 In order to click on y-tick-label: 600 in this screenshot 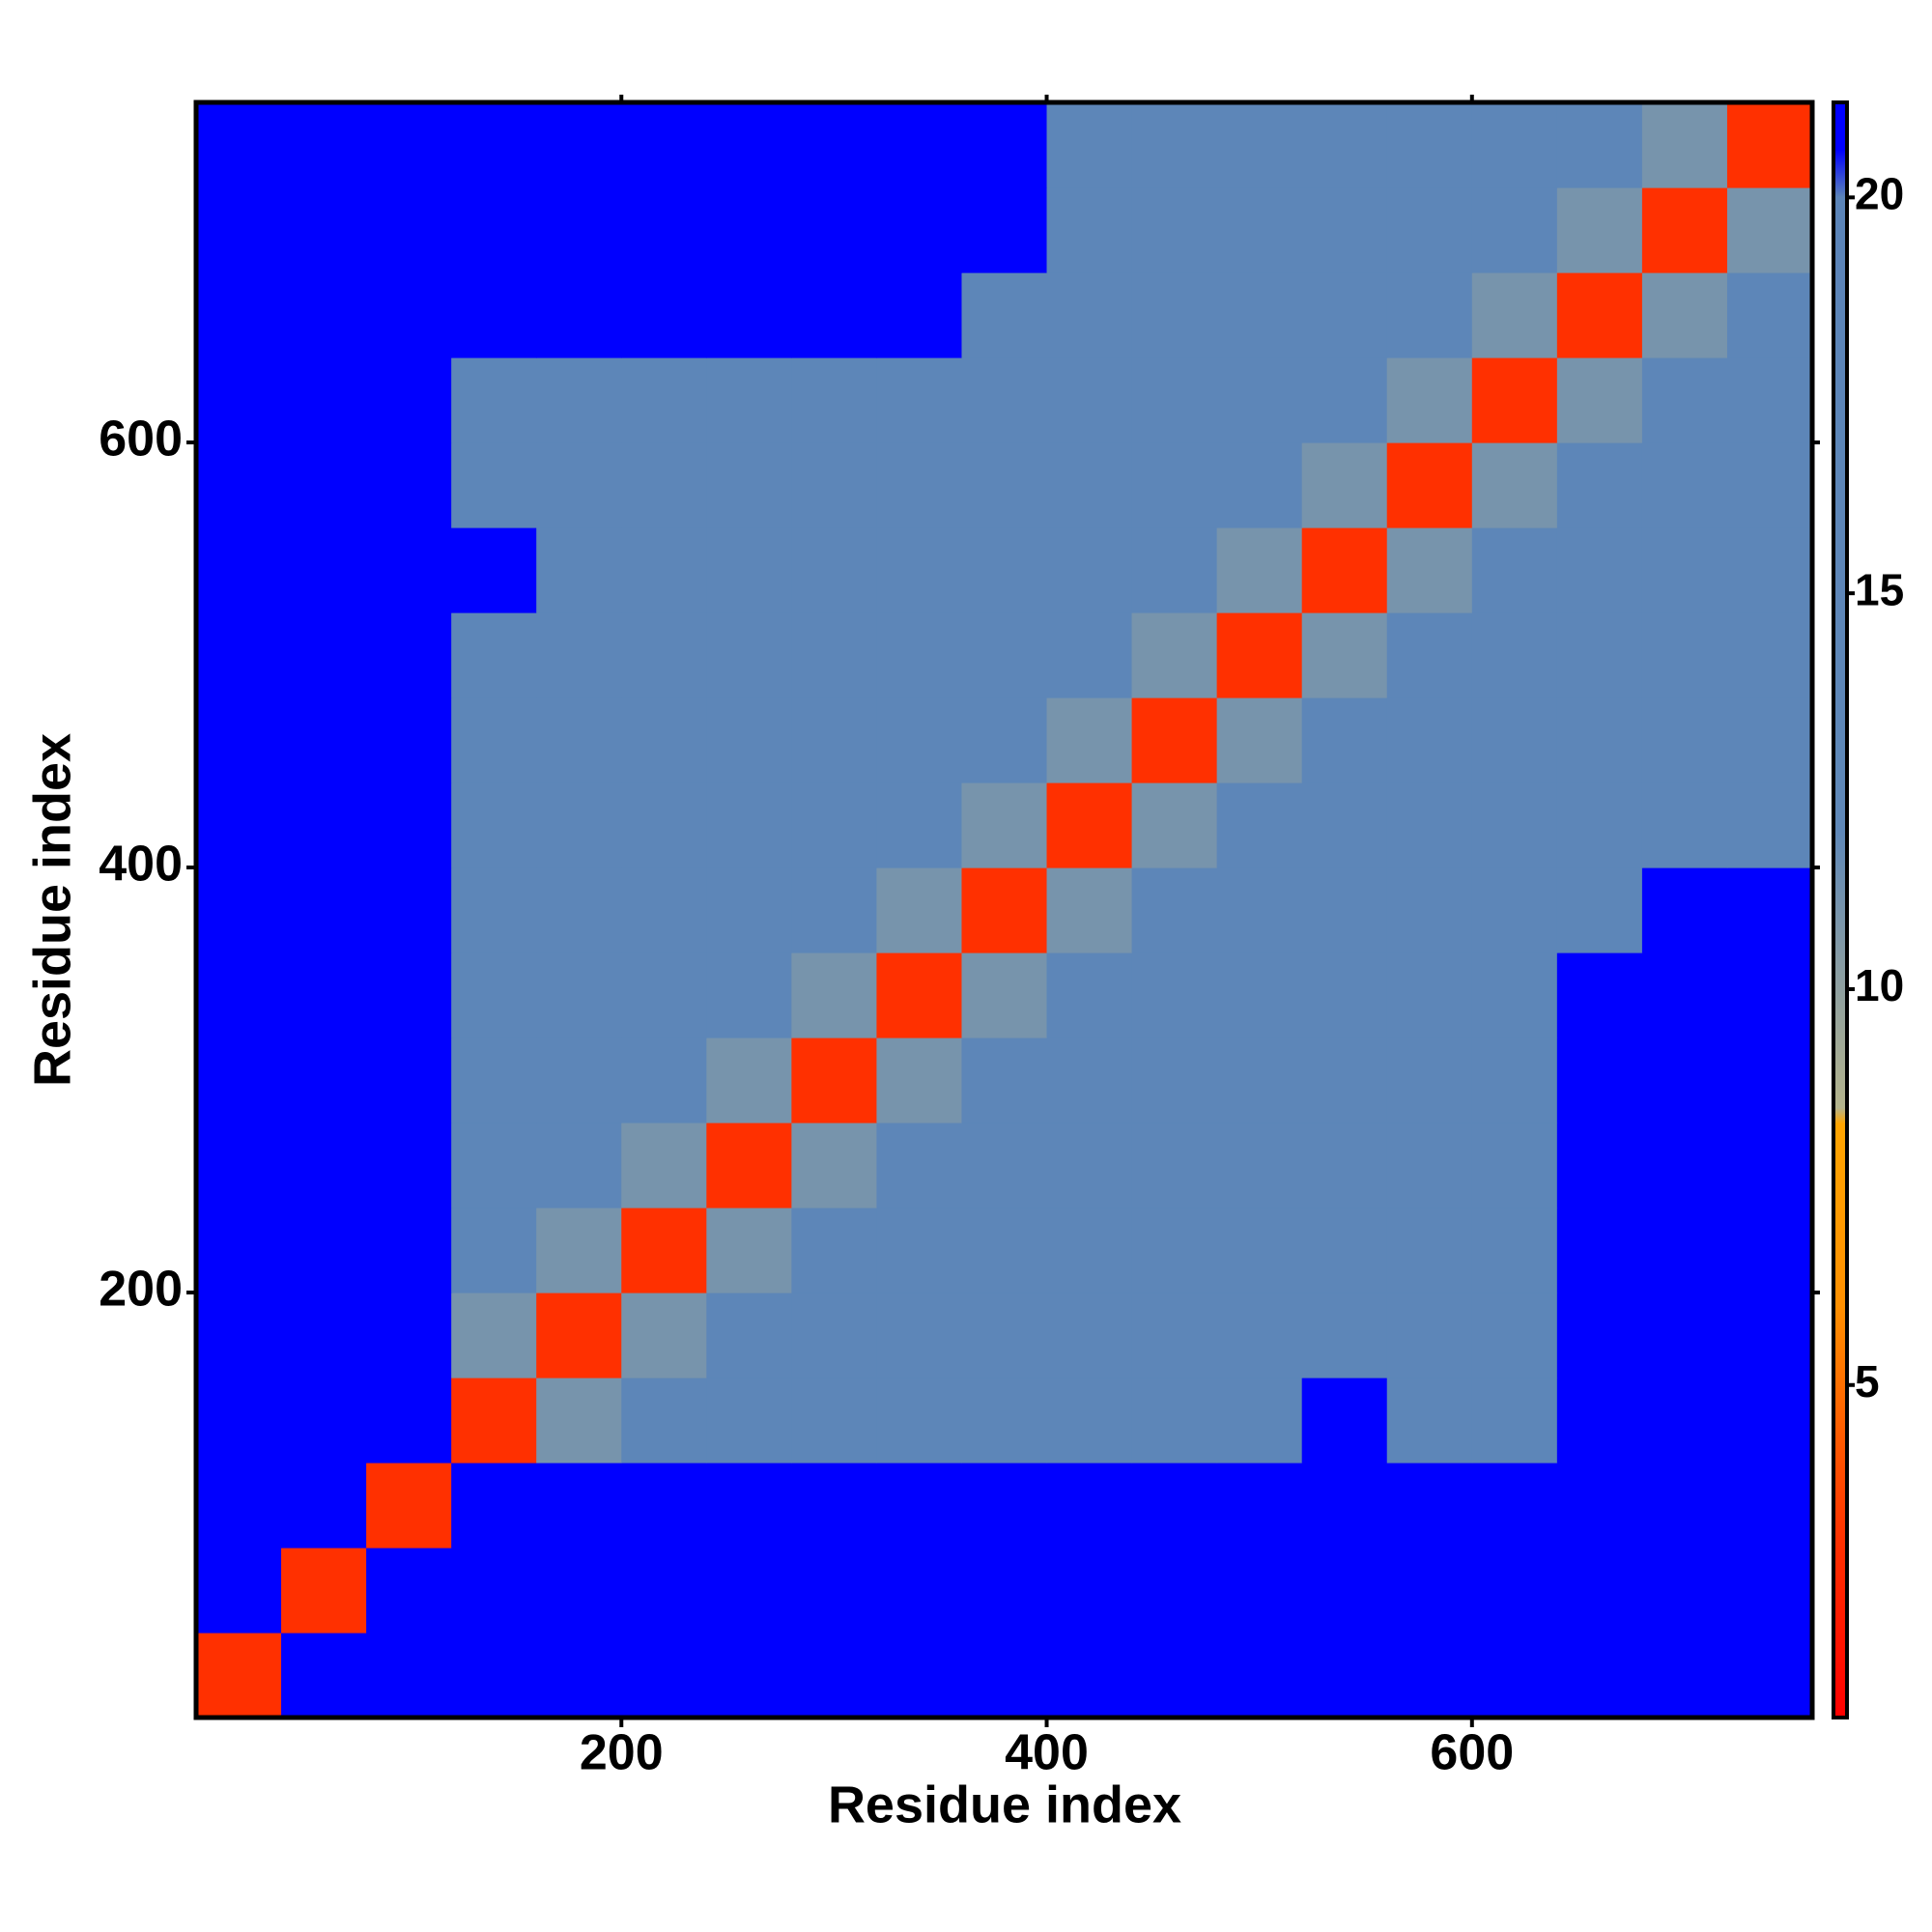, I will do `click(141, 440)`.